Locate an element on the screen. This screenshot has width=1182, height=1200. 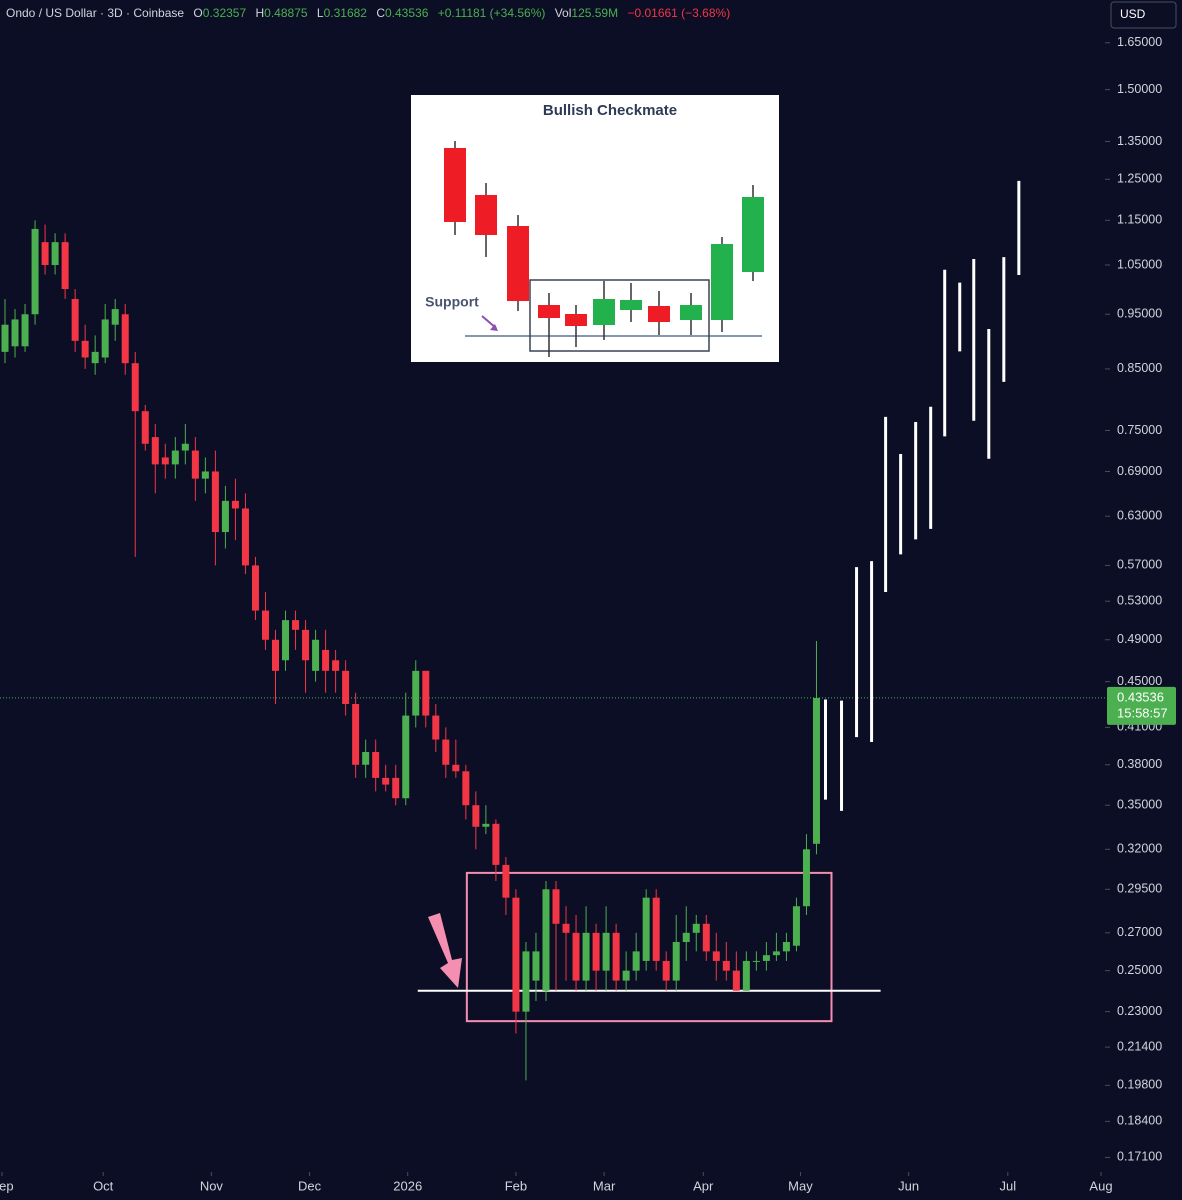
currency-button: USD is located at coordinates (1143, 15).